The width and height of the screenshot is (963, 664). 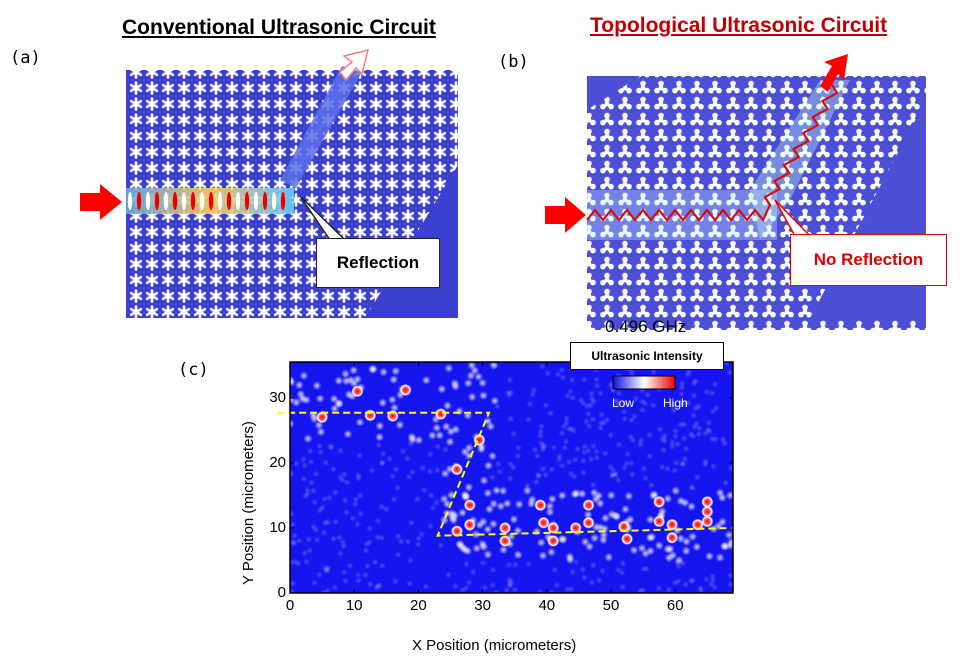 What do you see at coordinates (675, 605) in the screenshot?
I see `x-tick-label: 60` at bounding box center [675, 605].